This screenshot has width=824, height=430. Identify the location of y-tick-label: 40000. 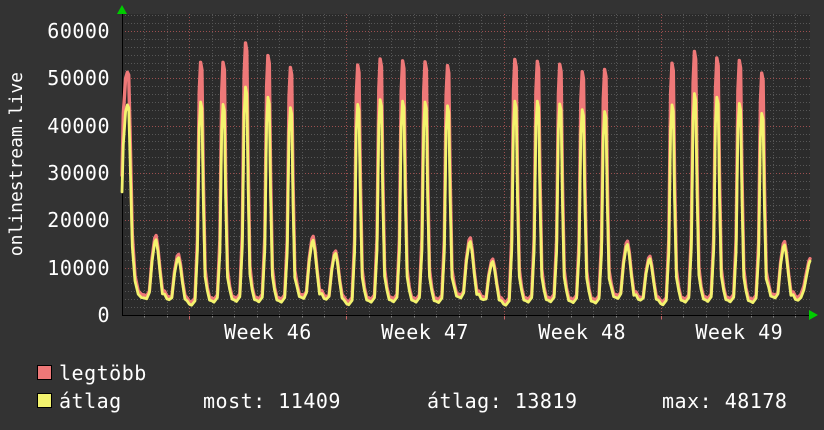
(78, 125).